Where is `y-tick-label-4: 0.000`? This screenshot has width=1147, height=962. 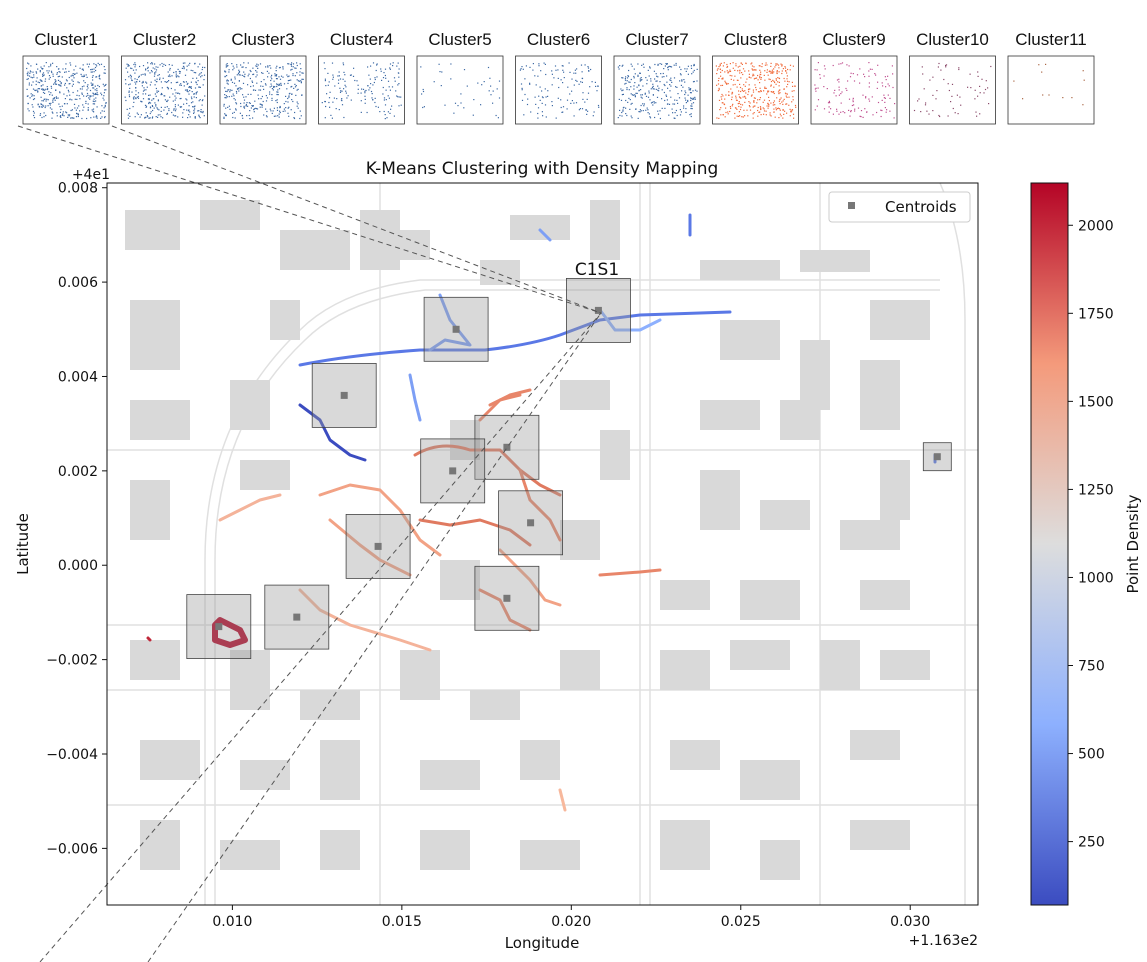 y-tick-label-4: 0.000 is located at coordinates (78, 566).